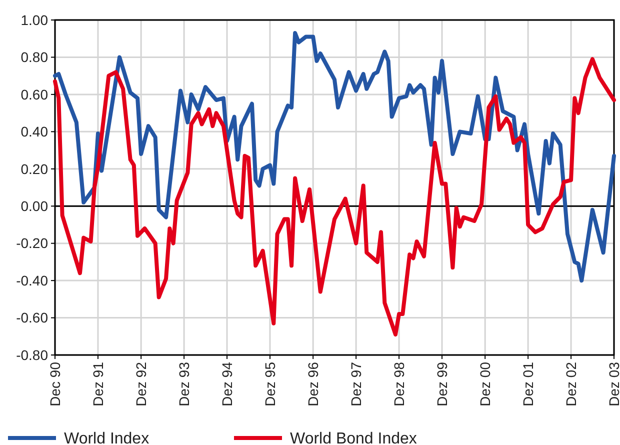 The height and width of the screenshot is (445, 620). I want to click on y-tick-label: 0.00, so click(34, 206).